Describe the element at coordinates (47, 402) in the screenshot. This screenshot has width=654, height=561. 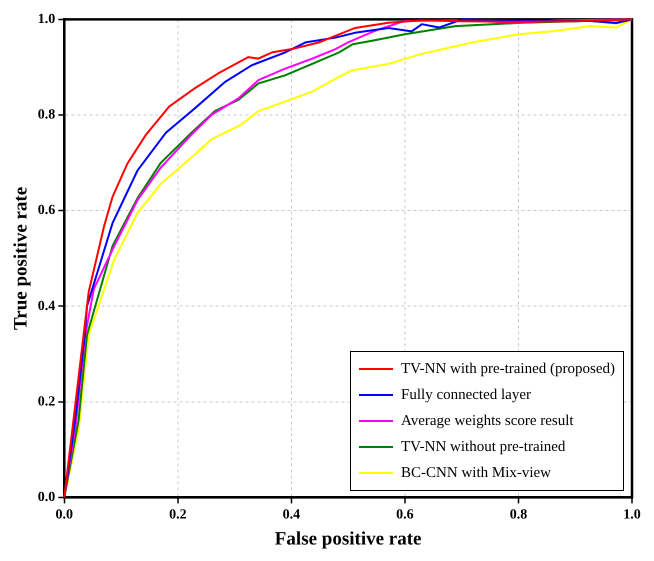
I see `y-tick-label: 0.2` at that location.